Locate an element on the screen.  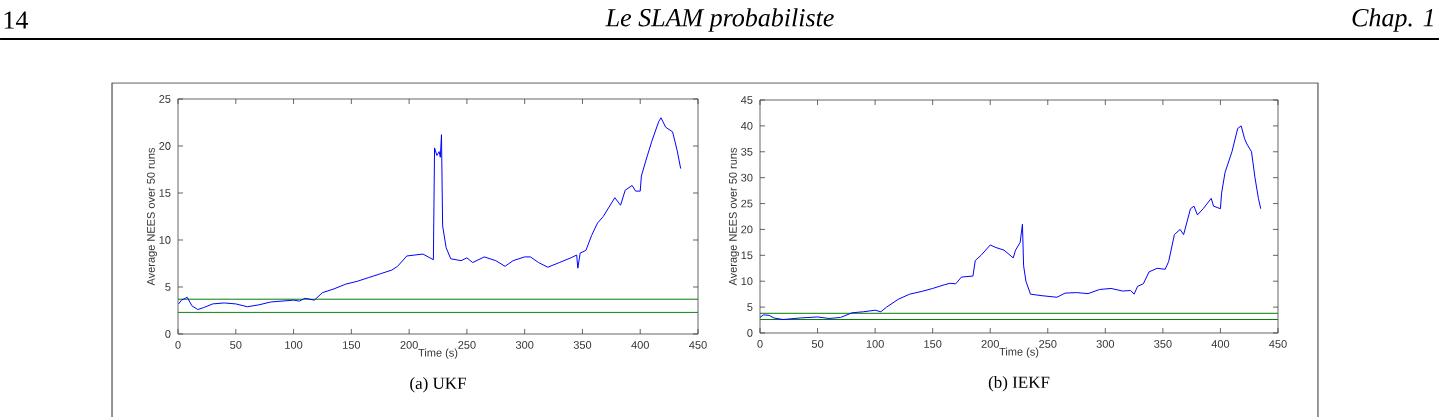
y-tick-label: 45 is located at coordinates (746, 100).